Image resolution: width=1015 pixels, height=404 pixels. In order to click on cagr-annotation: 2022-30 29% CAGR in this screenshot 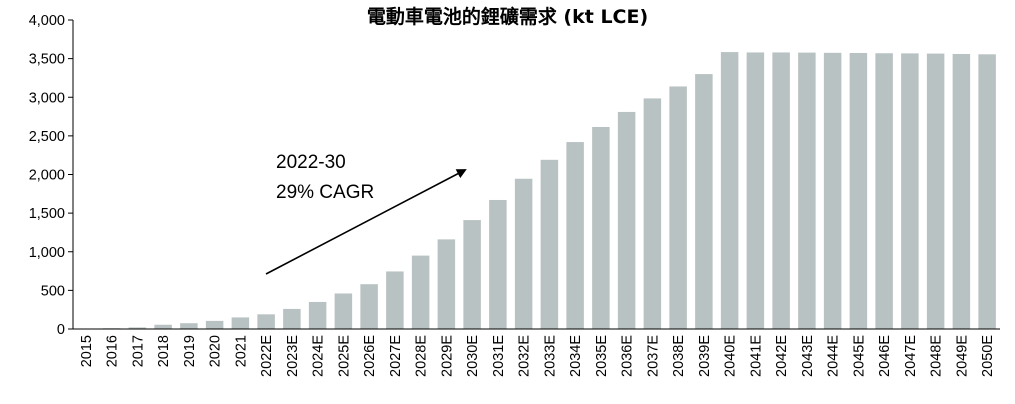, I will do `click(366, 213)`.